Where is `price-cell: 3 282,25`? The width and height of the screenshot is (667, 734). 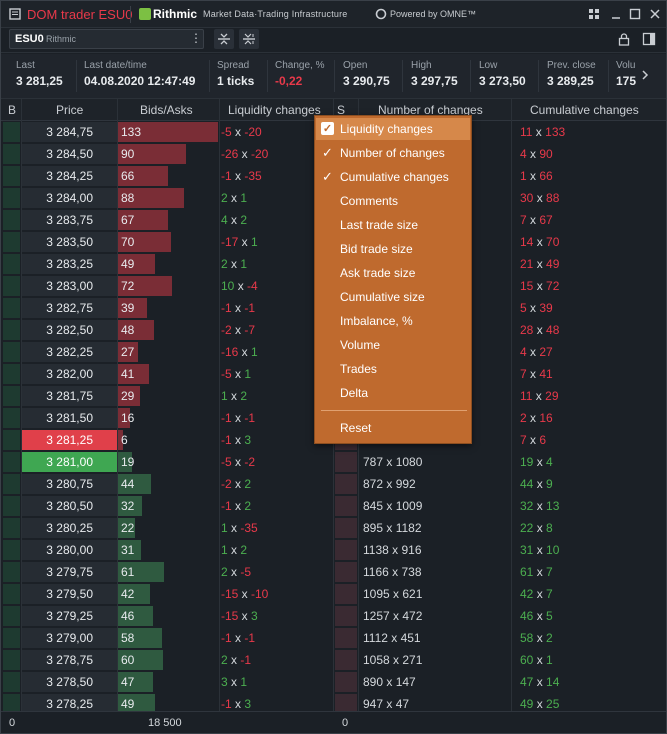
price-cell: 3 282,25 is located at coordinates (69, 352).